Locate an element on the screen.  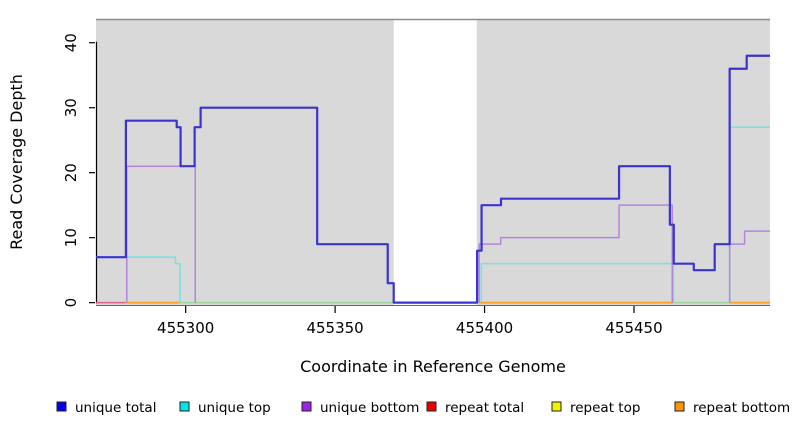
legend-item-unique-bottom: unique bottom is located at coordinates (360, 408).